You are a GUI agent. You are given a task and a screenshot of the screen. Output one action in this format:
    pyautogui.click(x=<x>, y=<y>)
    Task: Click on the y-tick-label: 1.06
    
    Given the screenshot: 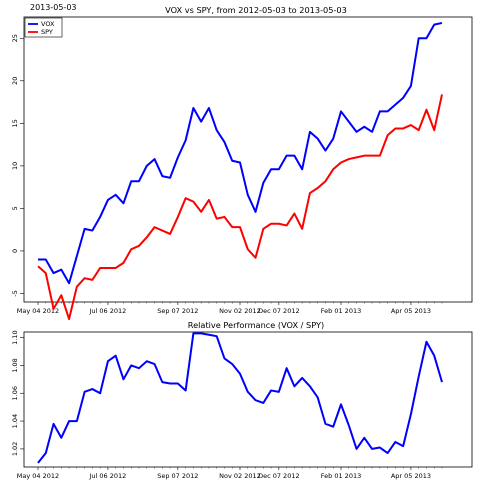 What is the action you would take?
    pyautogui.click(x=15, y=393)
    